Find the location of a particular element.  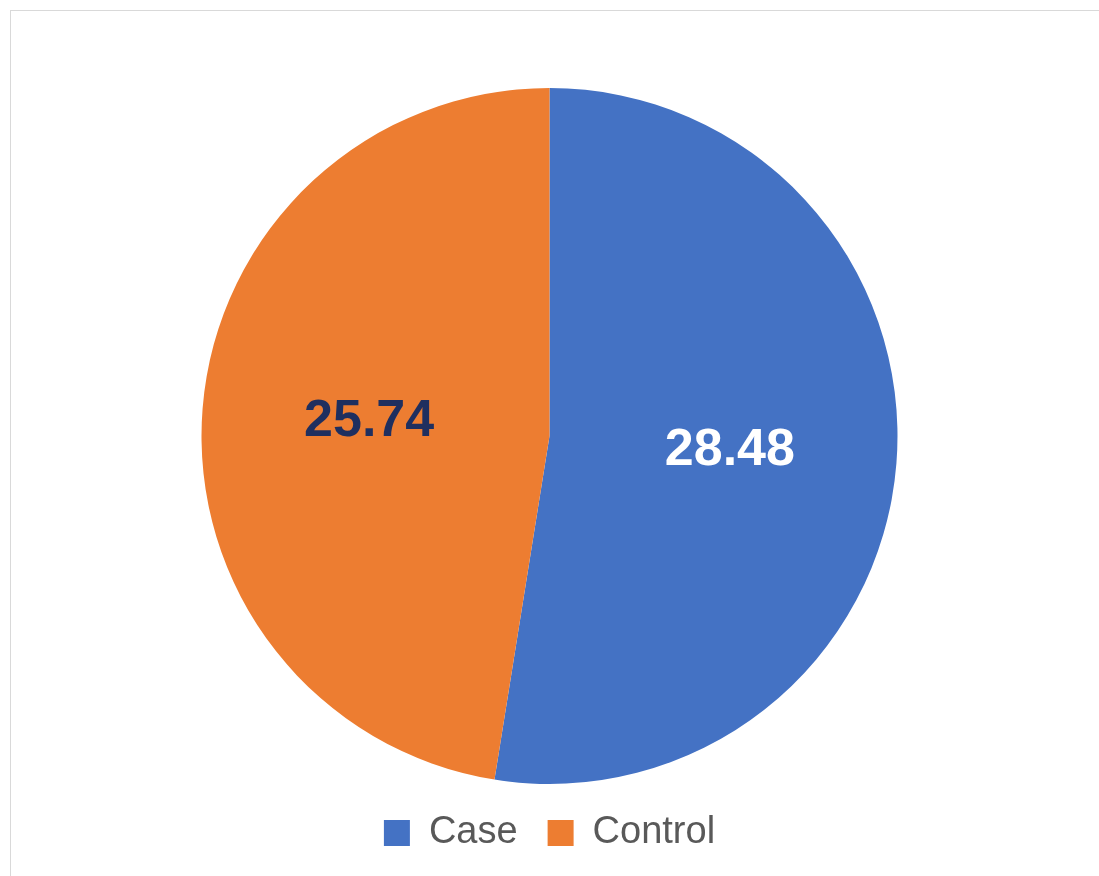

legend-label: Control is located at coordinates (654, 830).